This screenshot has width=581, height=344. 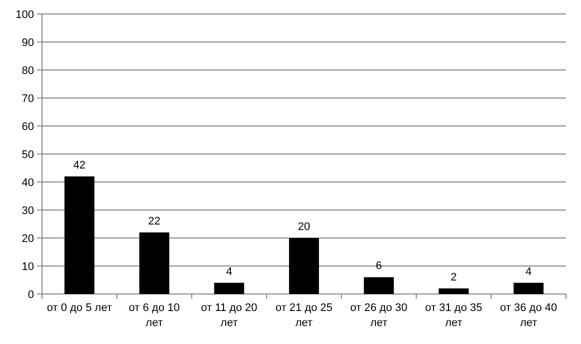 What do you see at coordinates (28, 210) in the screenshot?
I see `y-tick-label: 30` at bounding box center [28, 210].